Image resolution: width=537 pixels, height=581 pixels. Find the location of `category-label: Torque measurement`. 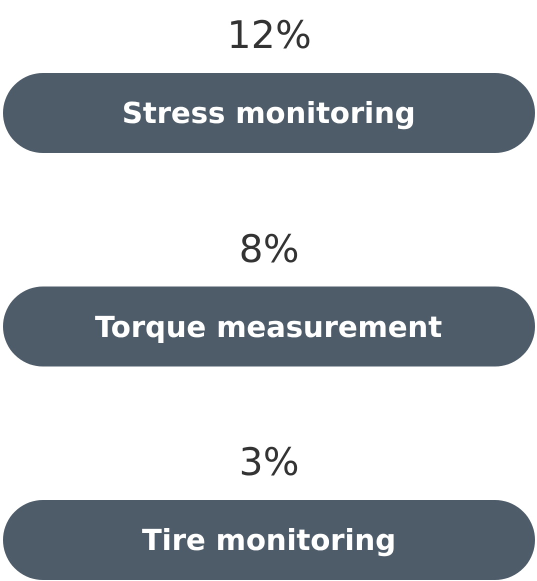

category-label: Torque measurement is located at coordinates (268, 327).